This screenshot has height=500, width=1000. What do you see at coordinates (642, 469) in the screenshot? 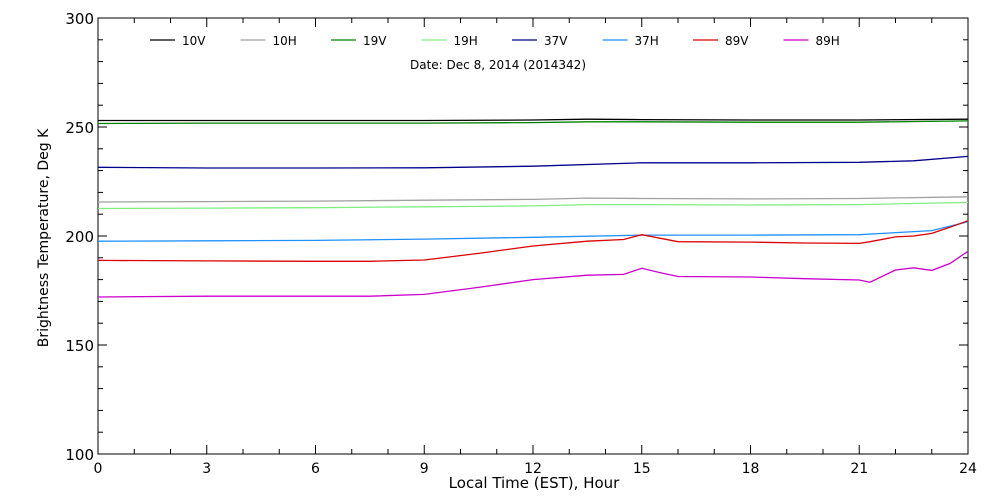
I see `x-tick-label: 15` at bounding box center [642, 469].